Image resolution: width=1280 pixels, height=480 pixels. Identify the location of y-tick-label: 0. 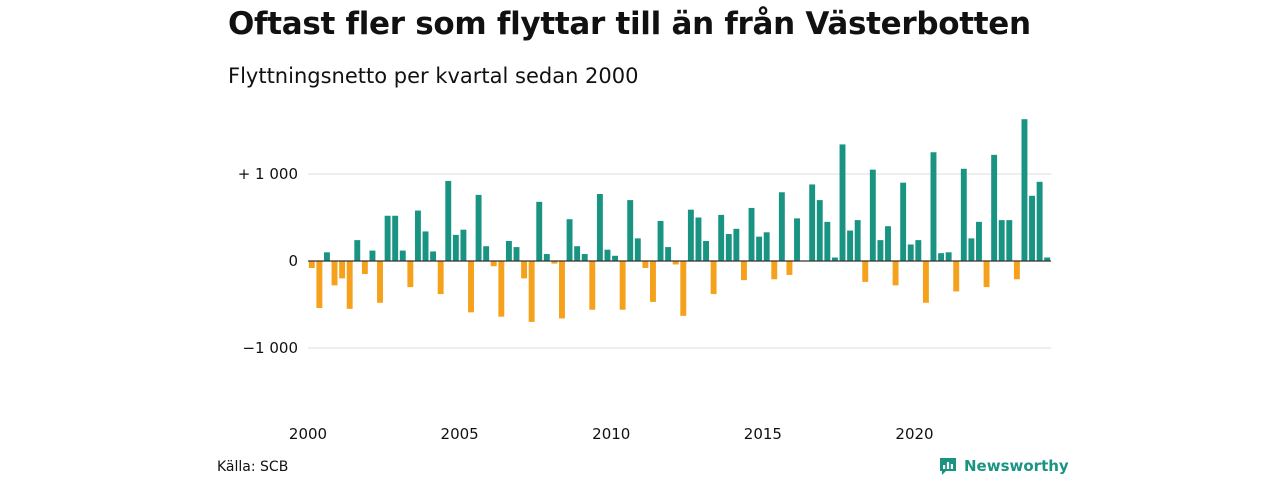
(293, 261).